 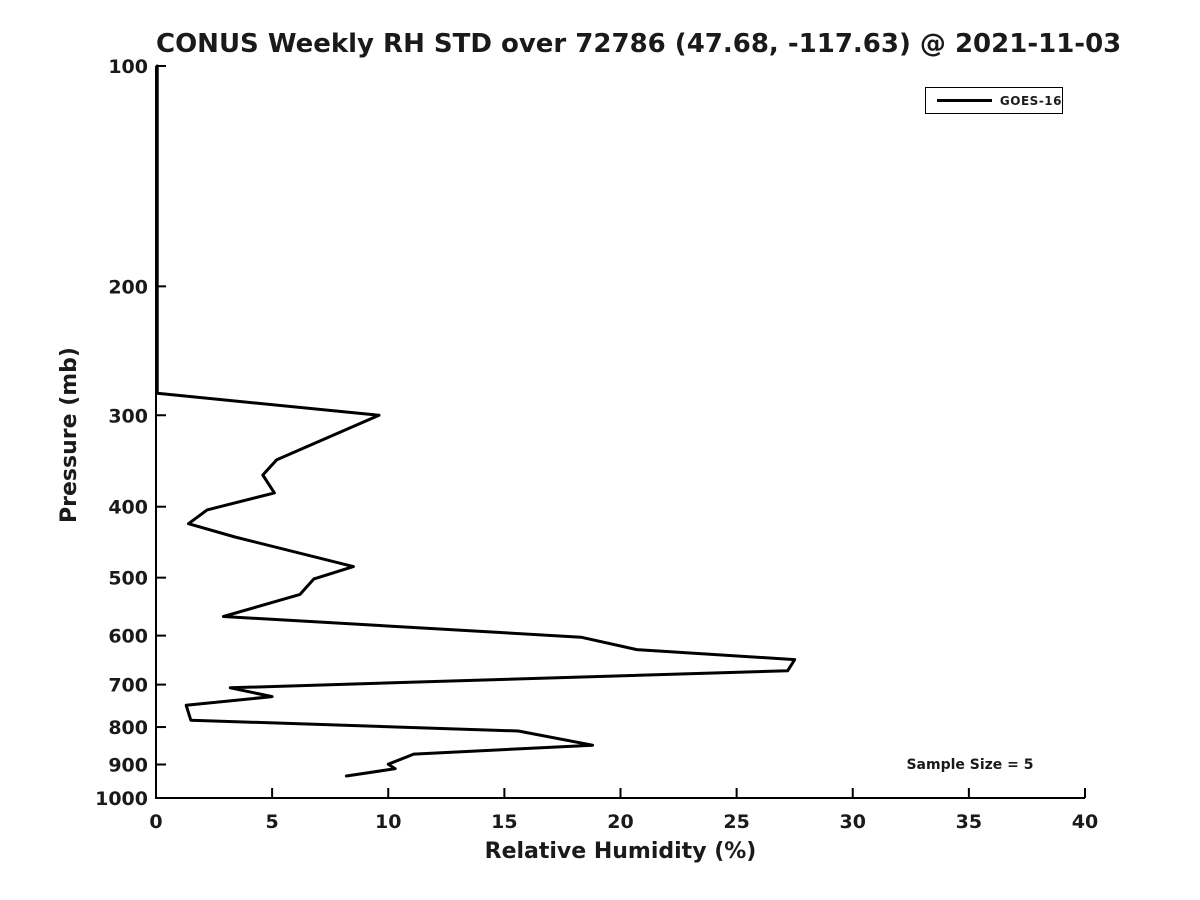 What do you see at coordinates (128, 637) in the screenshot?
I see `y-tick-label: 600` at bounding box center [128, 637].